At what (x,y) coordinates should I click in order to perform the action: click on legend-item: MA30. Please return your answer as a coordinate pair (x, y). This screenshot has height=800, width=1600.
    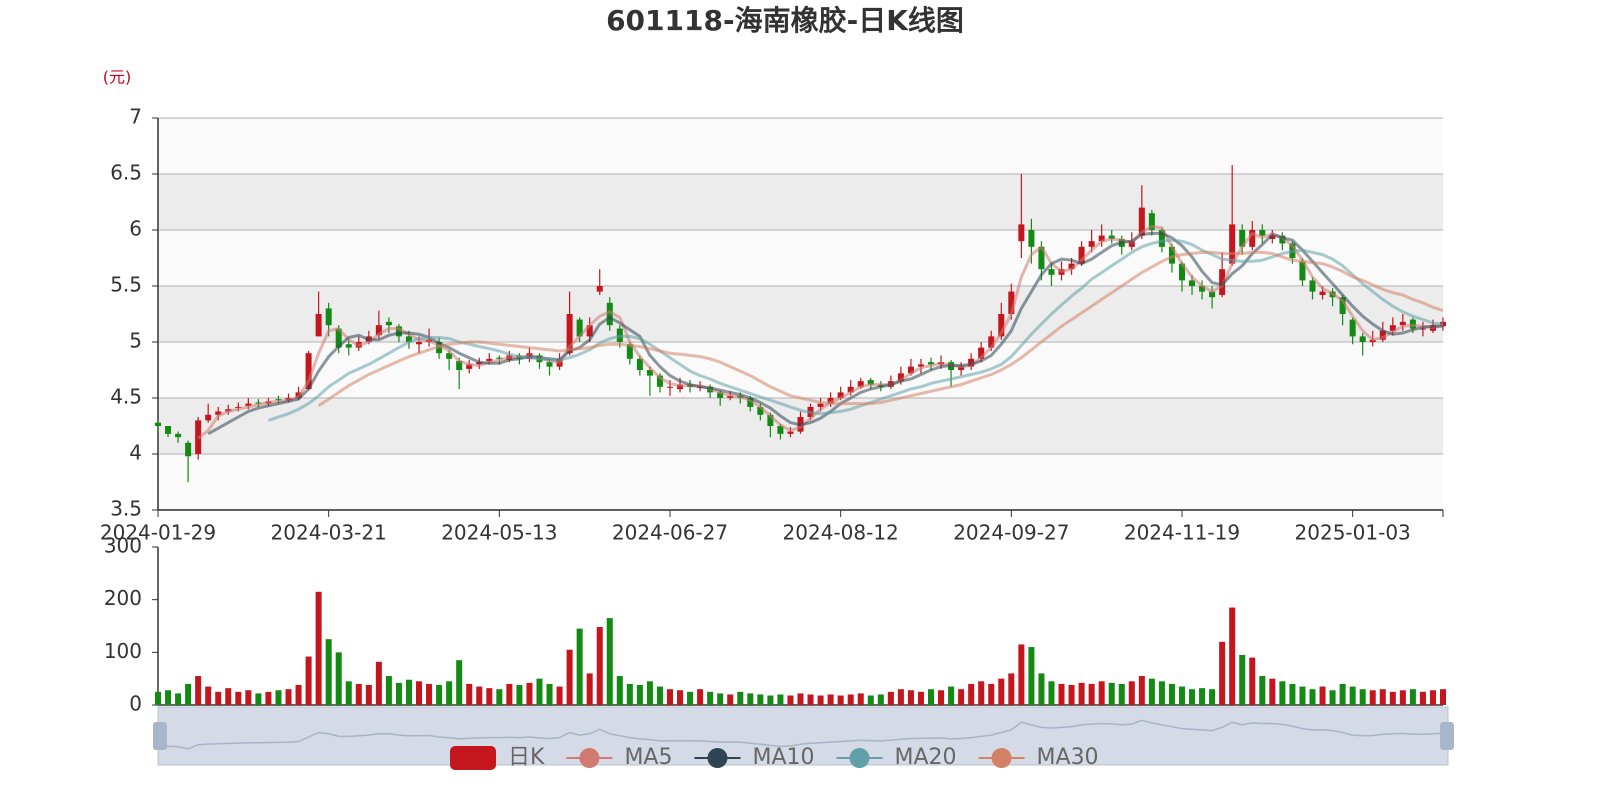
    Looking at the image, I should click on (1038, 757).